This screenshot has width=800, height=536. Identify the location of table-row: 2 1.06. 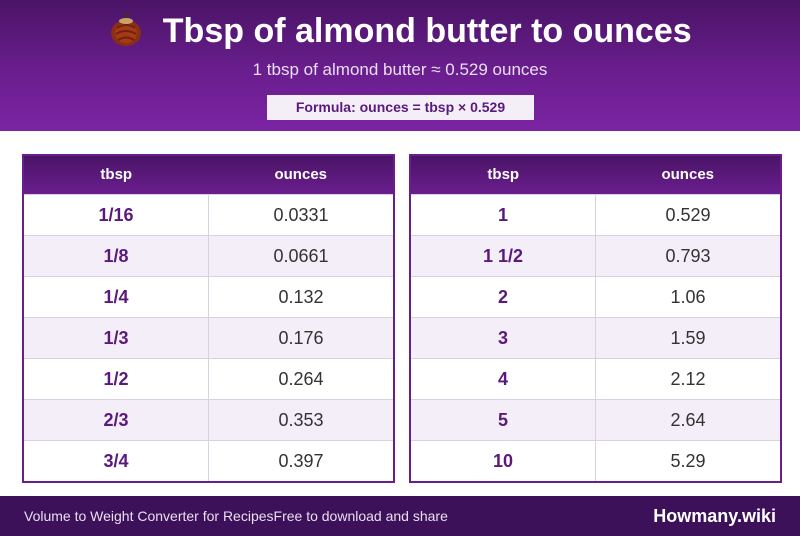
(595, 296).